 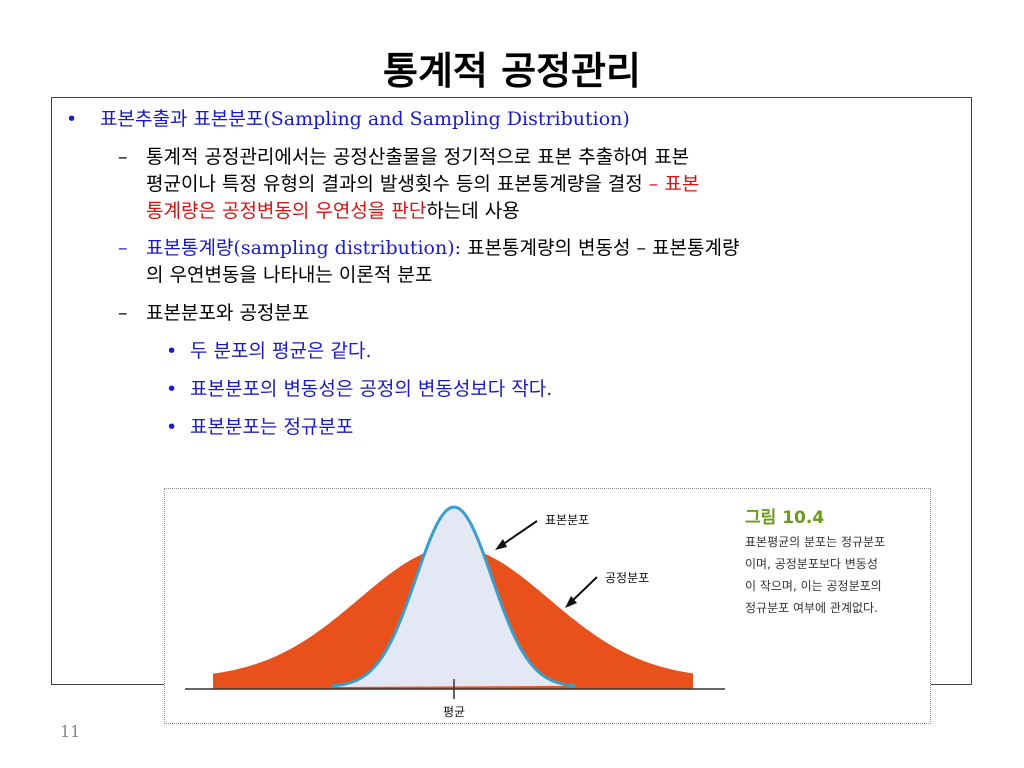 What do you see at coordinates (418, 157) in the screenshot?
I see `dash1-line1: 통계적 공정관리에서는 공정산출물을 정기적으로 표본 추출하여 표본` at bounding box center [418, 157].